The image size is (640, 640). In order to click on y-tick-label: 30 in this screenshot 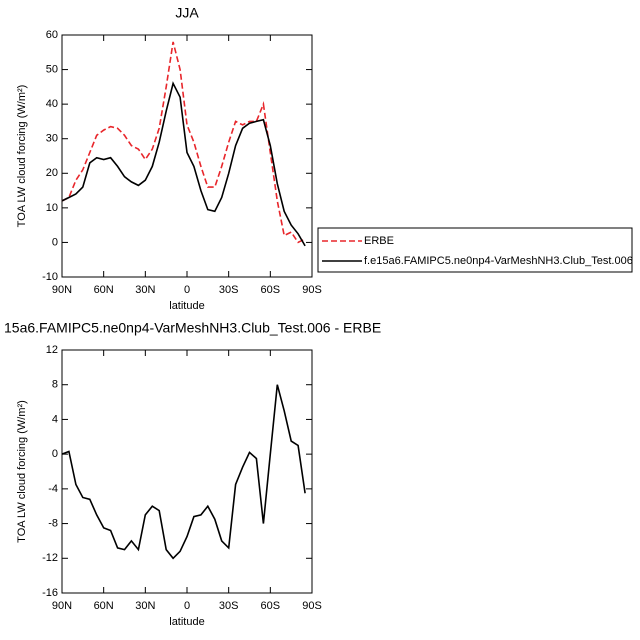, I will do `click(52, 139)`.